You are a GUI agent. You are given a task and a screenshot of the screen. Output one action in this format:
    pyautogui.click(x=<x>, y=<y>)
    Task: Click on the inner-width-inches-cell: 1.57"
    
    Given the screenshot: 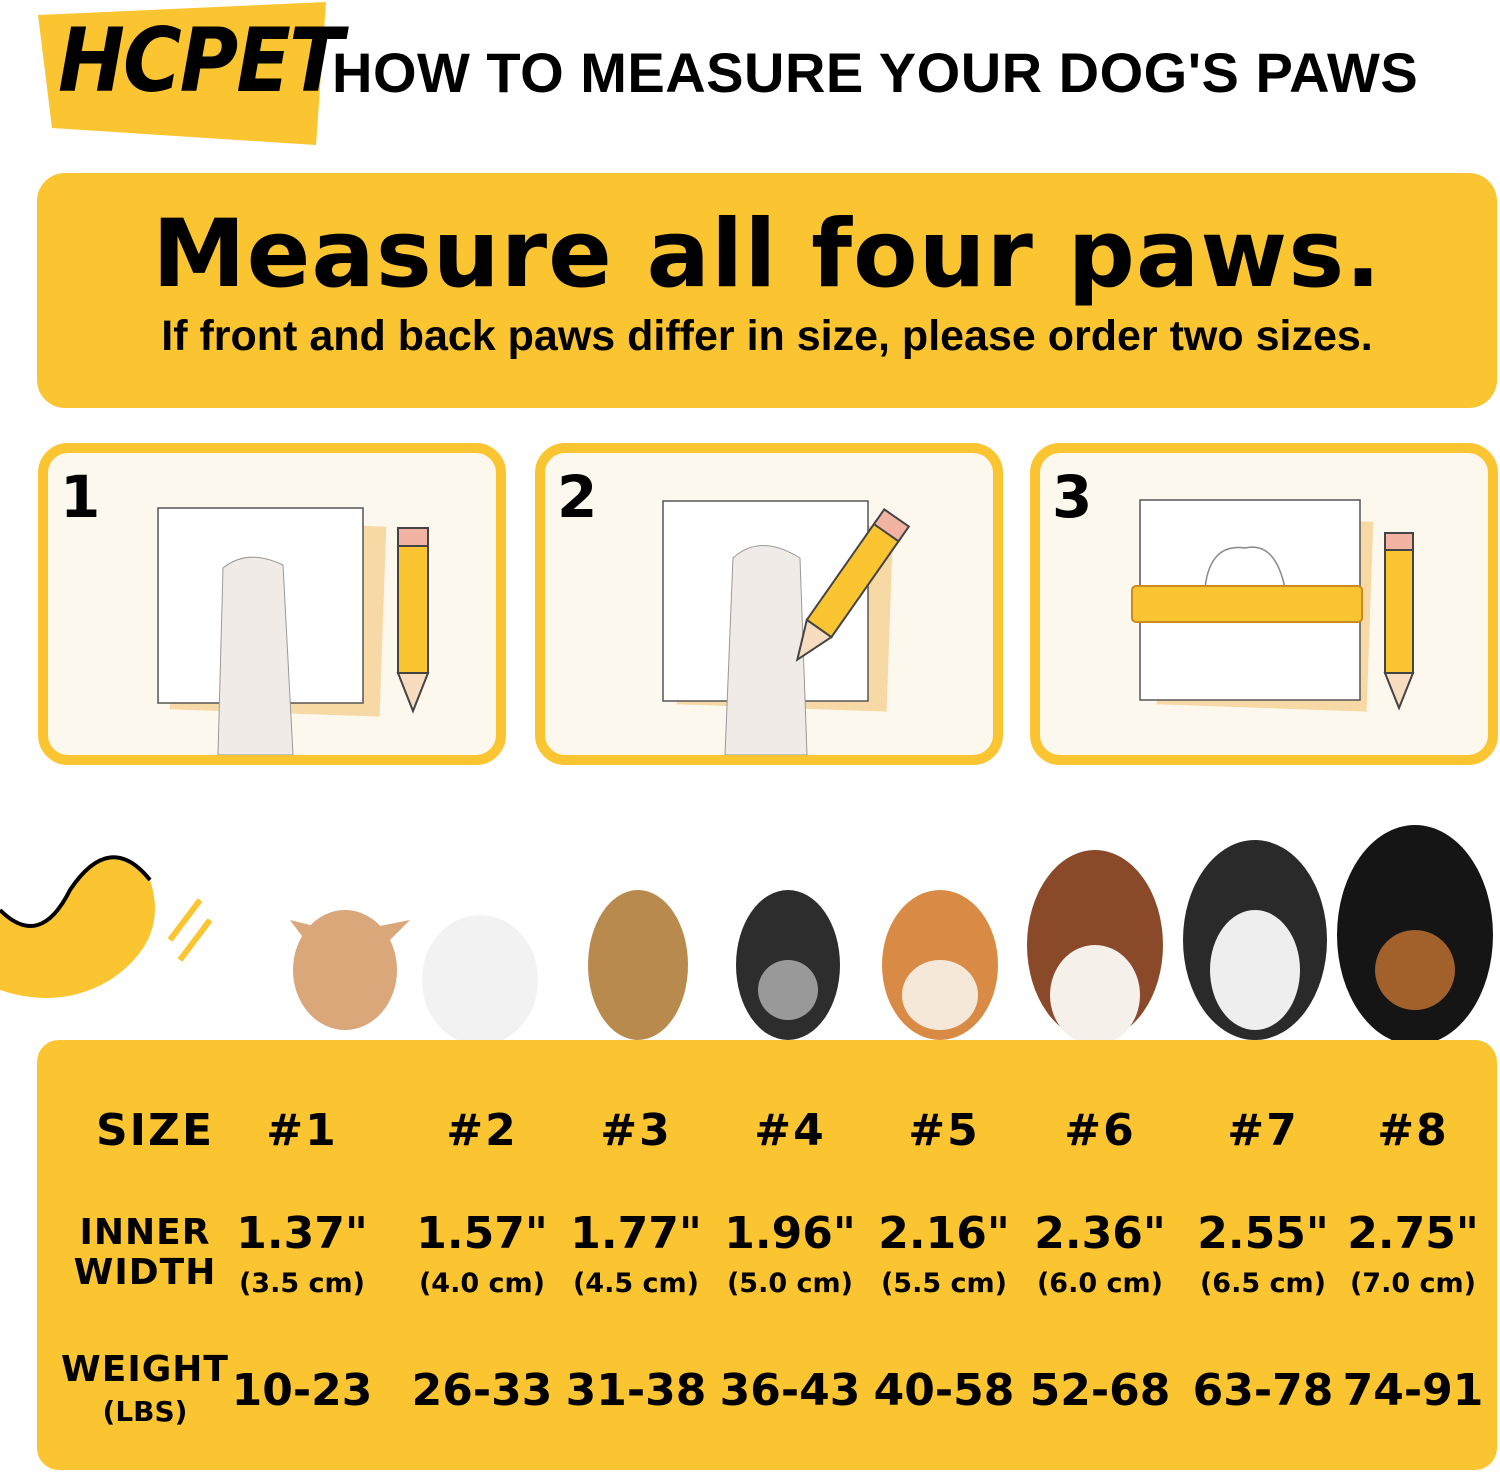 What is the action you would take?
    pyautogui.click(x=482, y=1233)
    